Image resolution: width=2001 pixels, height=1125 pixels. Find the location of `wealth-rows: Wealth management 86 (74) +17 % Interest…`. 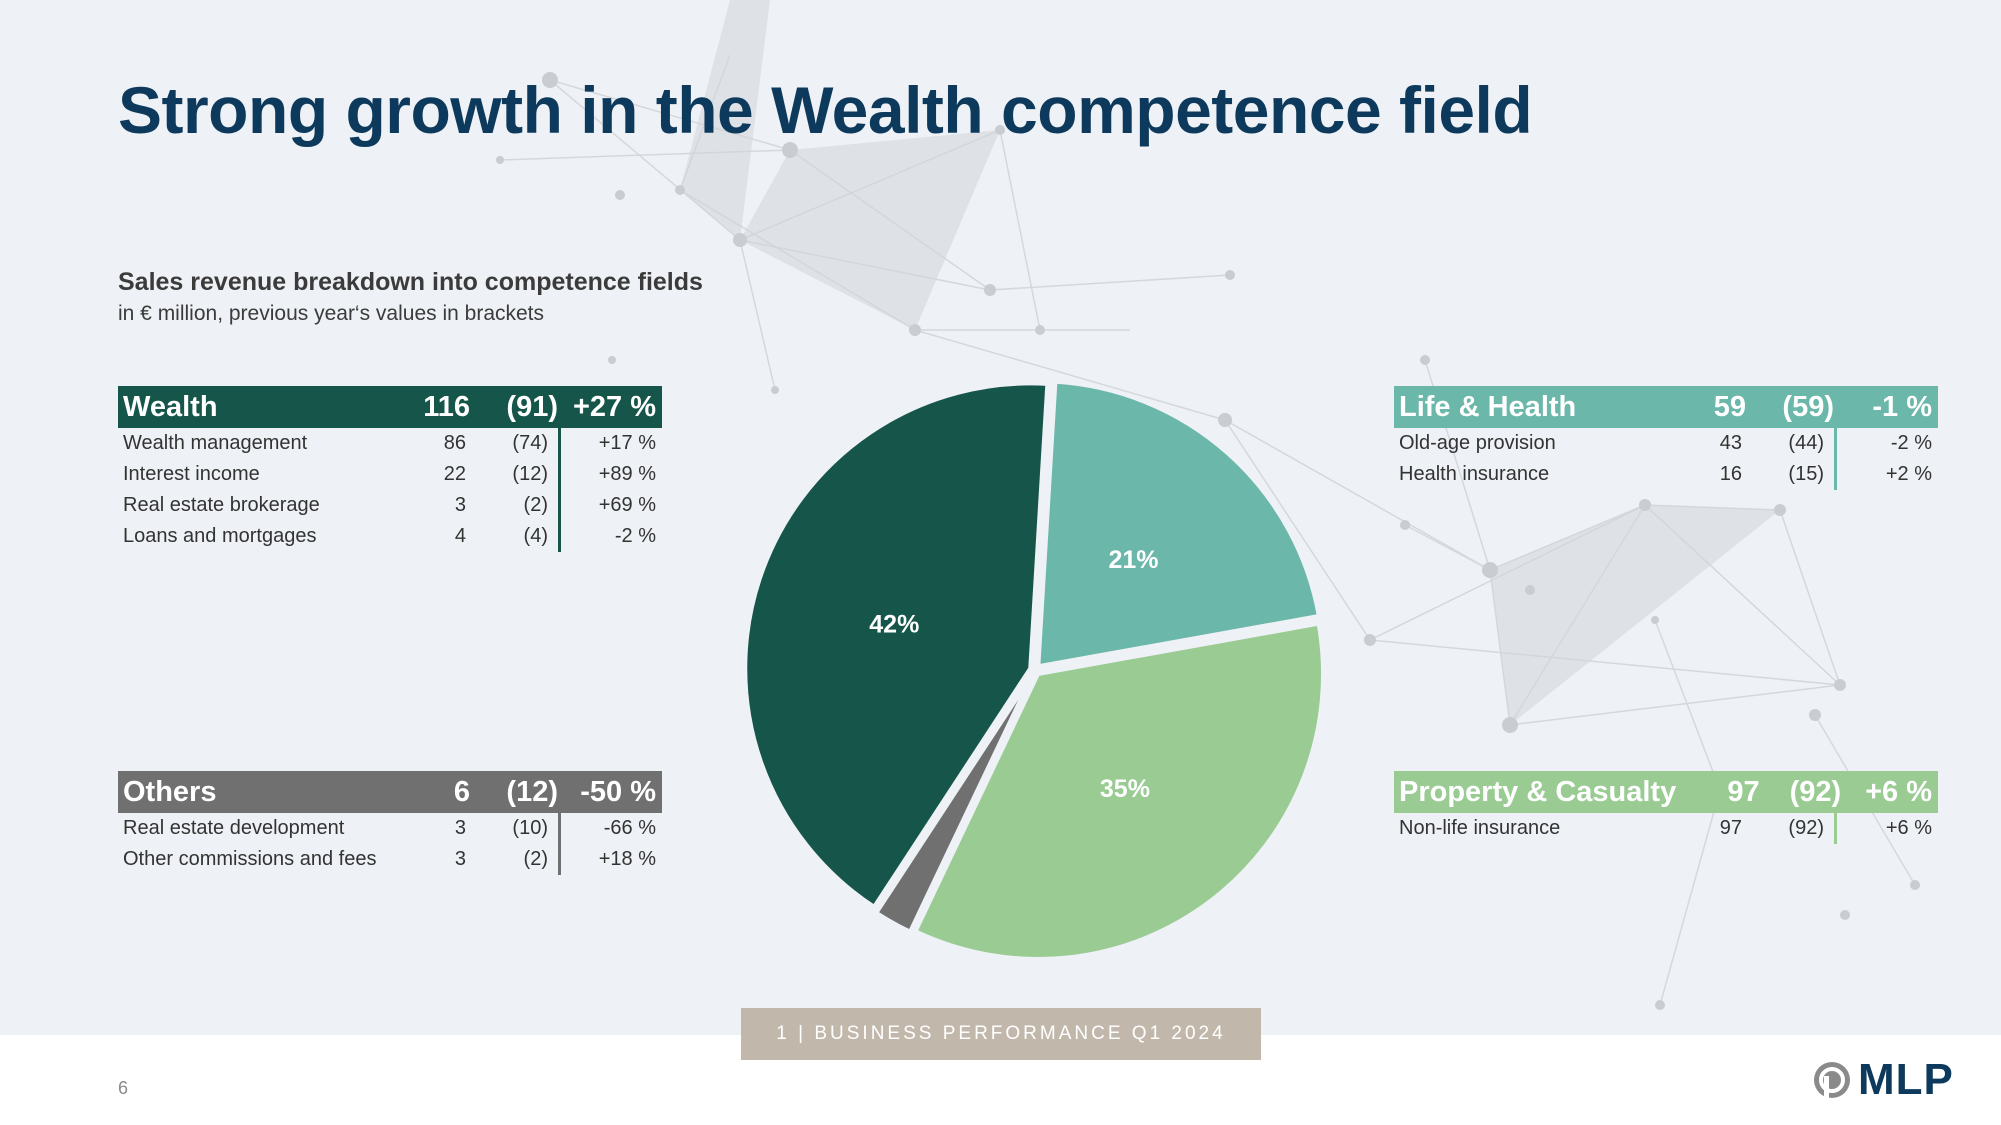

wealth-rows: Wealth management 86 (74) +17 % Interest… is located at coordinates (390, 490).